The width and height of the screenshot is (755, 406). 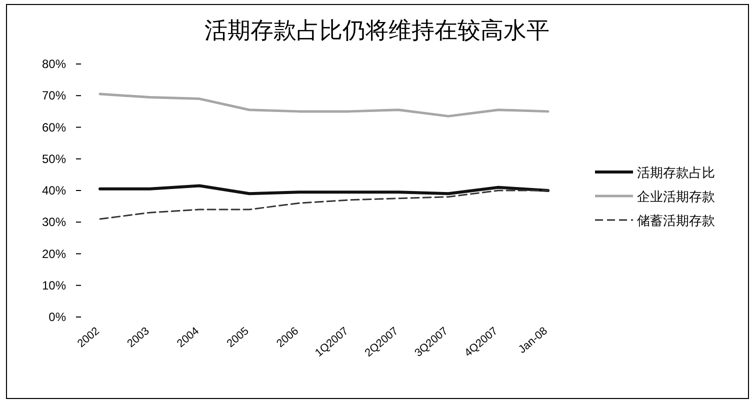 I want to click on legend-label: 储蓄活期存款, so click(x=676, y=221).